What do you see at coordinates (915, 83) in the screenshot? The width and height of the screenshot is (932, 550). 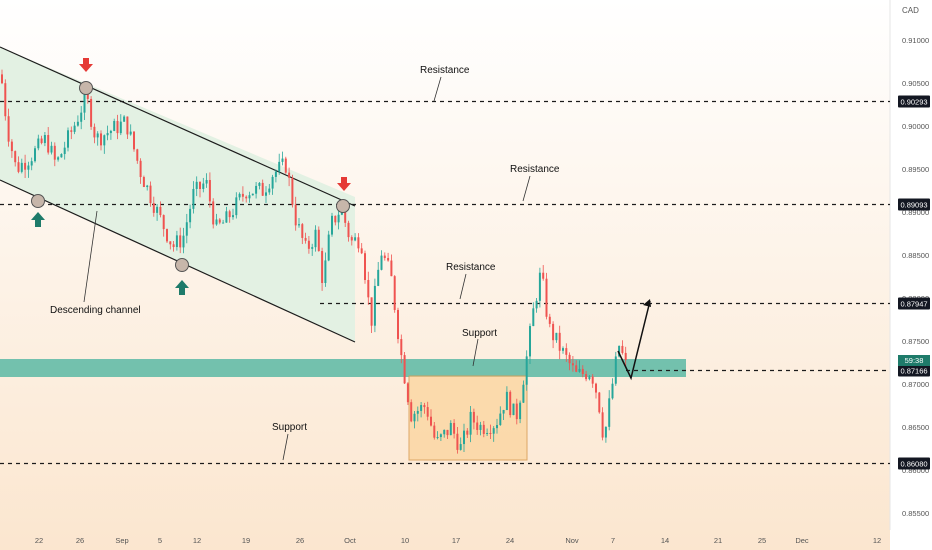 I see `y-tick-label: 0.90500` at bounding box center [915, 83].